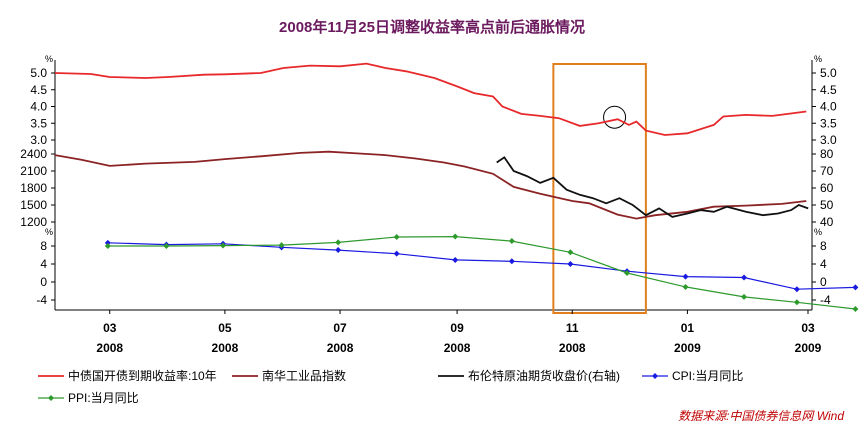 The image size is (865, 429). Describe the element at coordinates (827, 171) in the screenshot. I see `y-tick-right: 70` at that location.